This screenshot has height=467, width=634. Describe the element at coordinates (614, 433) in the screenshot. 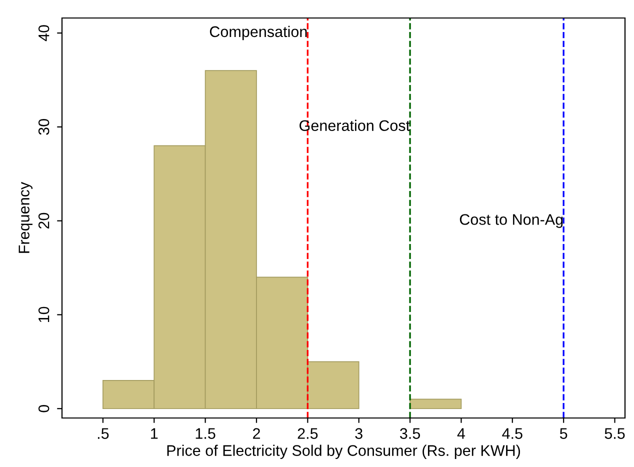

I see `x-tick-label: 5.5` at that location.